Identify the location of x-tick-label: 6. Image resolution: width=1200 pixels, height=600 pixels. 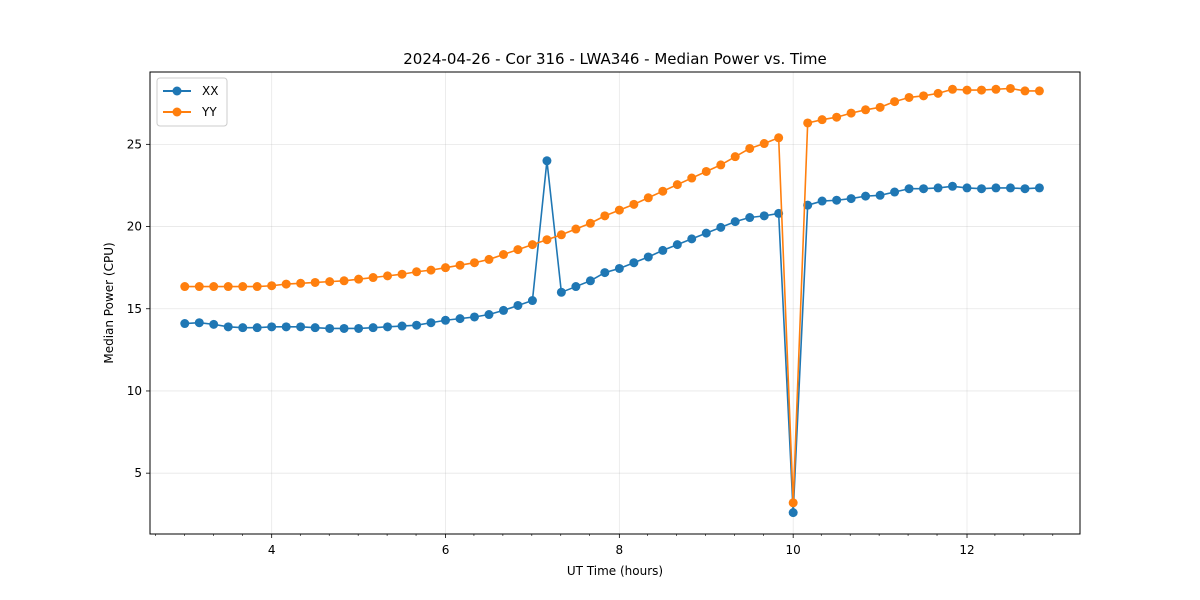
(446, 550).